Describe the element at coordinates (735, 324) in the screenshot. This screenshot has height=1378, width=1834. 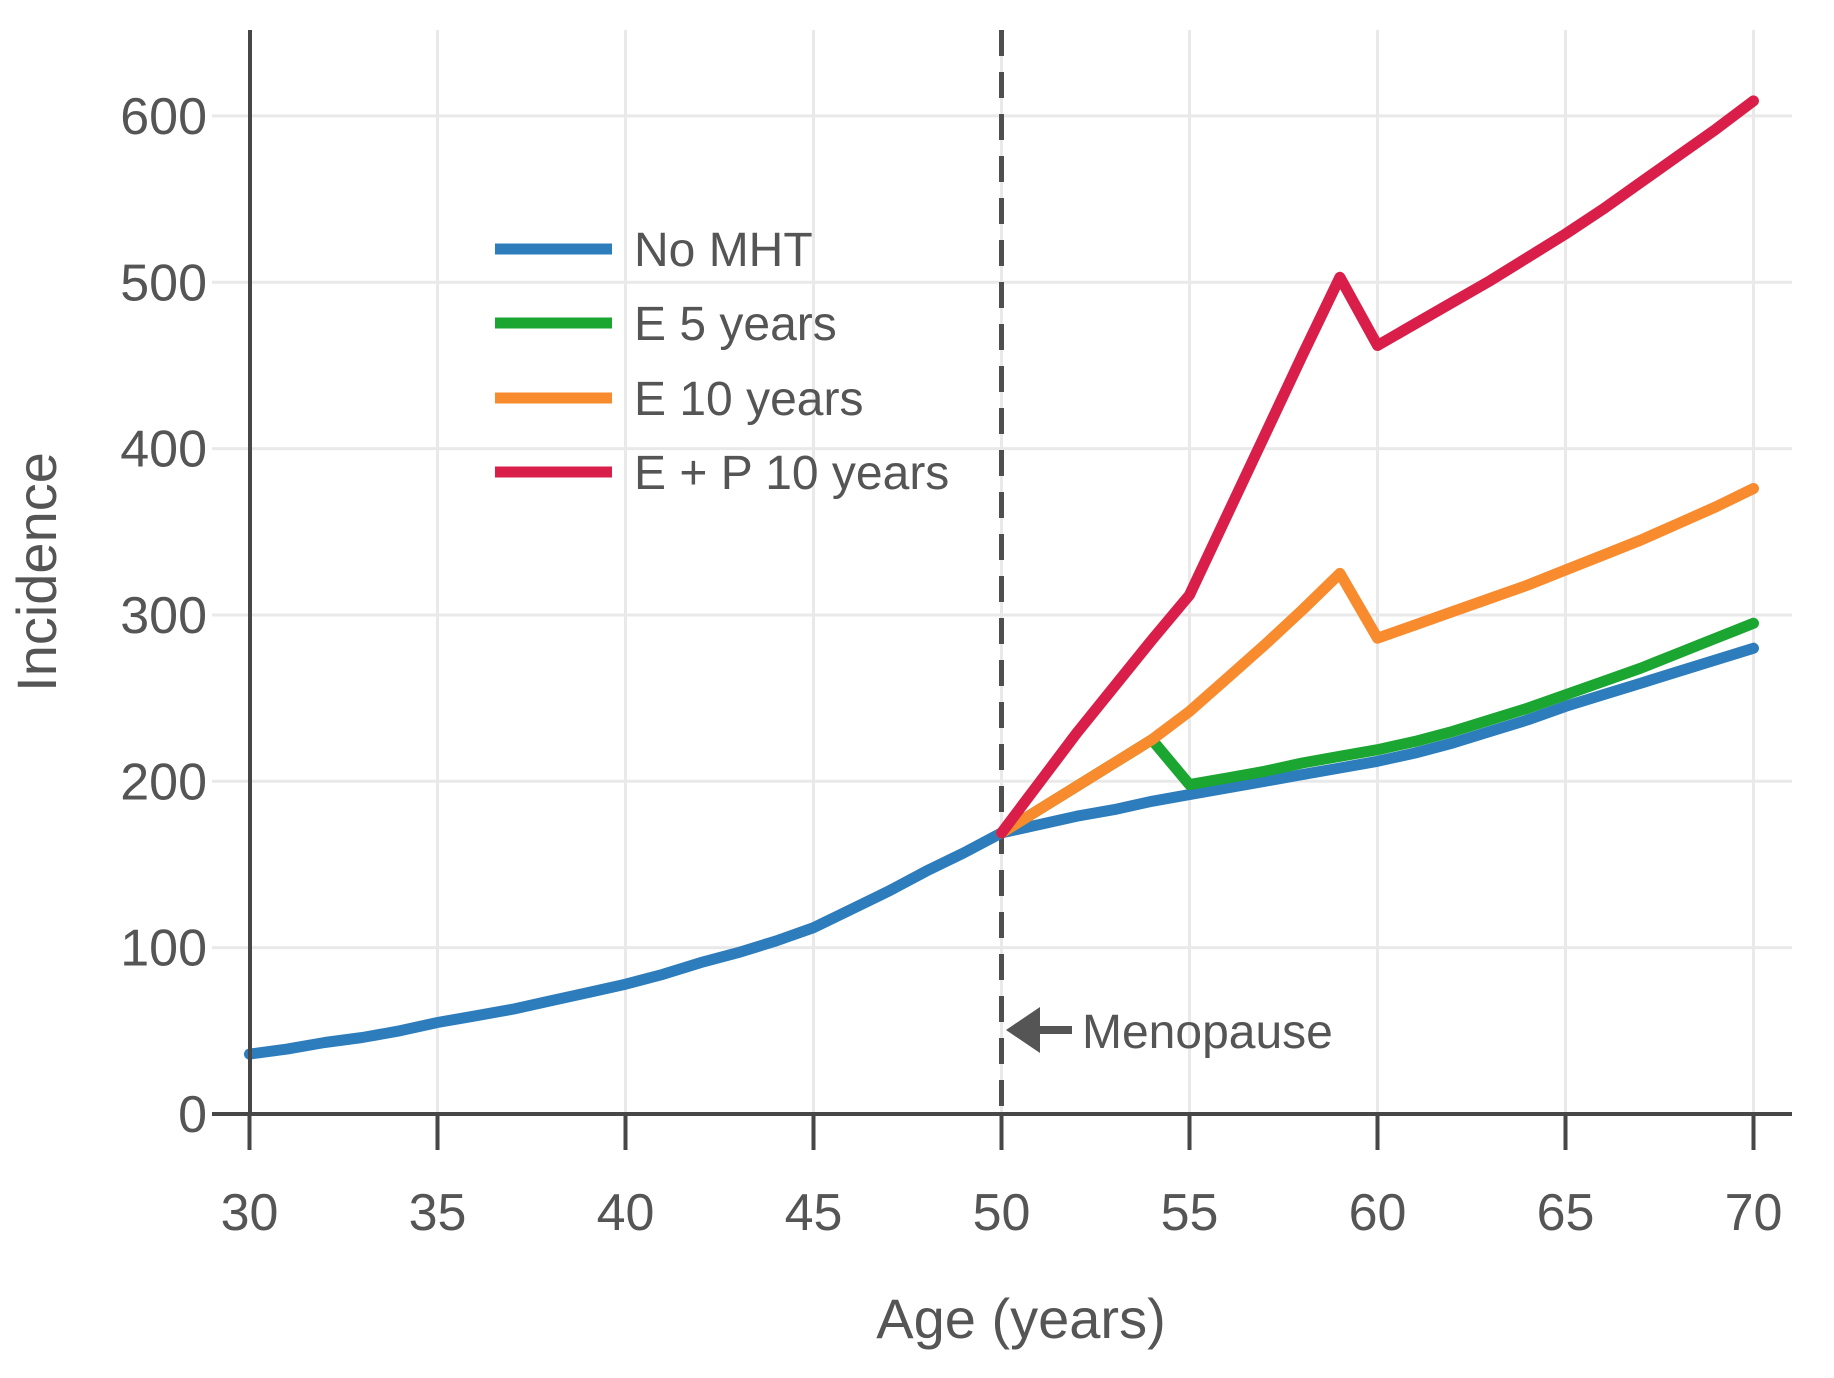
I see `legend-label: E 5 years` at that location.